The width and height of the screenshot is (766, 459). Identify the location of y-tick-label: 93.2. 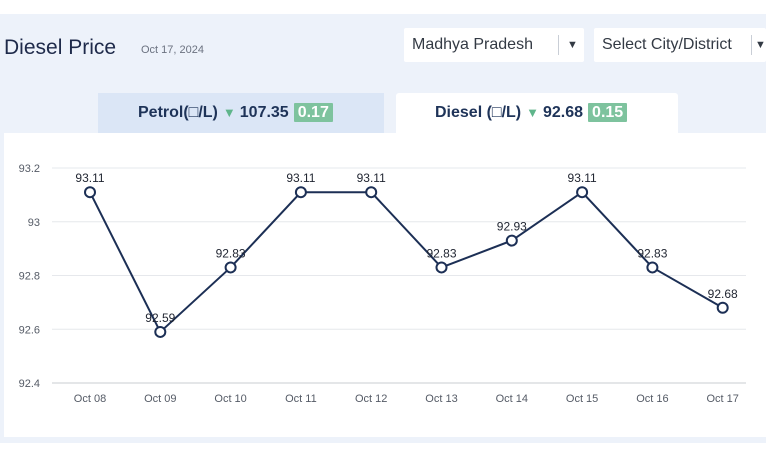
(29, 169).